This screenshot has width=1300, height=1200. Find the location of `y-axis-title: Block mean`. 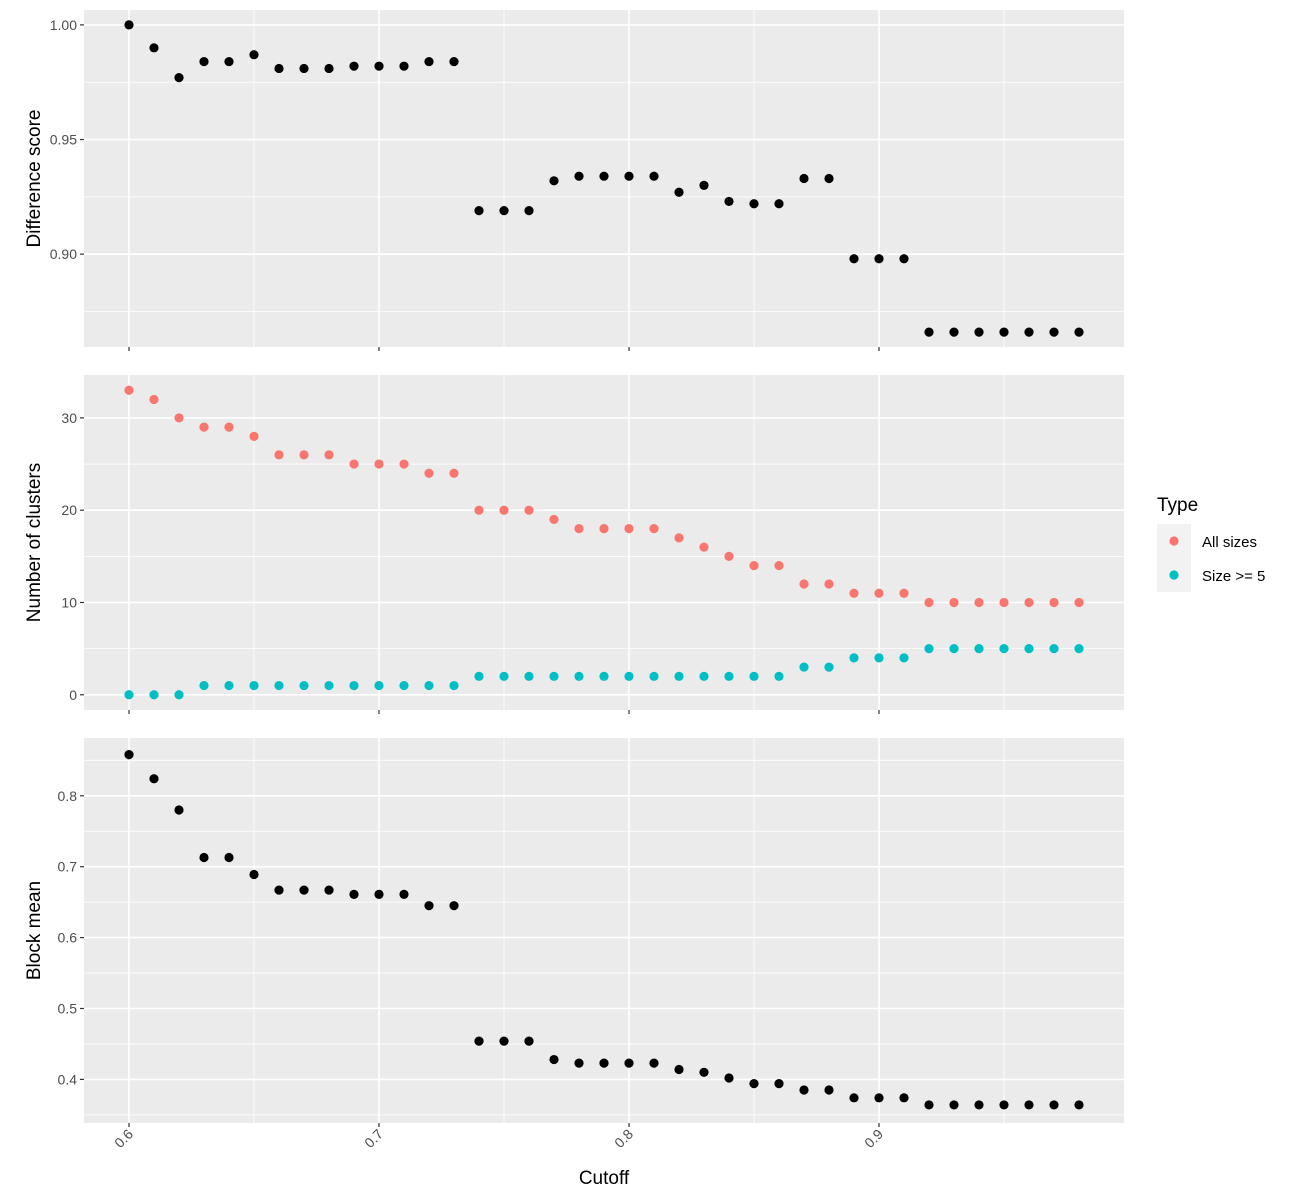

y-axis-title: Block mean is located at coordinates (34, 930).